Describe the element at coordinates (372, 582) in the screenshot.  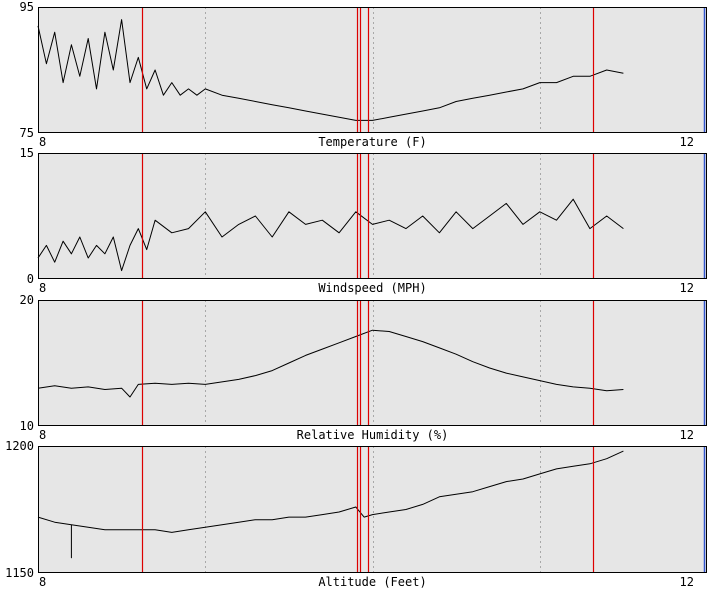
I see `altitude-axis-label: Altitude (Feet)` at that location.